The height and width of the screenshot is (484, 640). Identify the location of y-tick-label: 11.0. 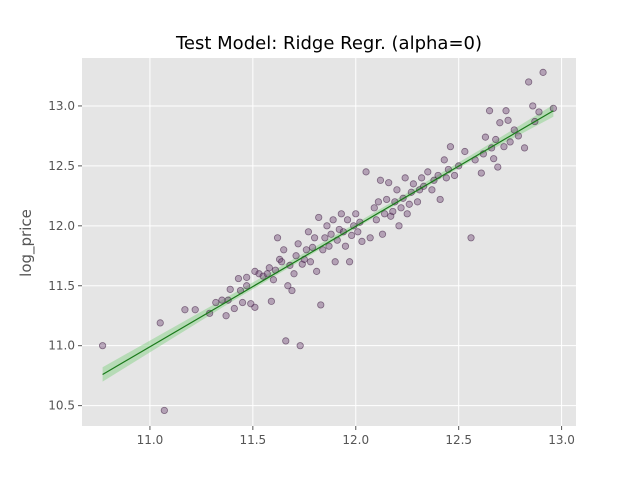
(61, 346).